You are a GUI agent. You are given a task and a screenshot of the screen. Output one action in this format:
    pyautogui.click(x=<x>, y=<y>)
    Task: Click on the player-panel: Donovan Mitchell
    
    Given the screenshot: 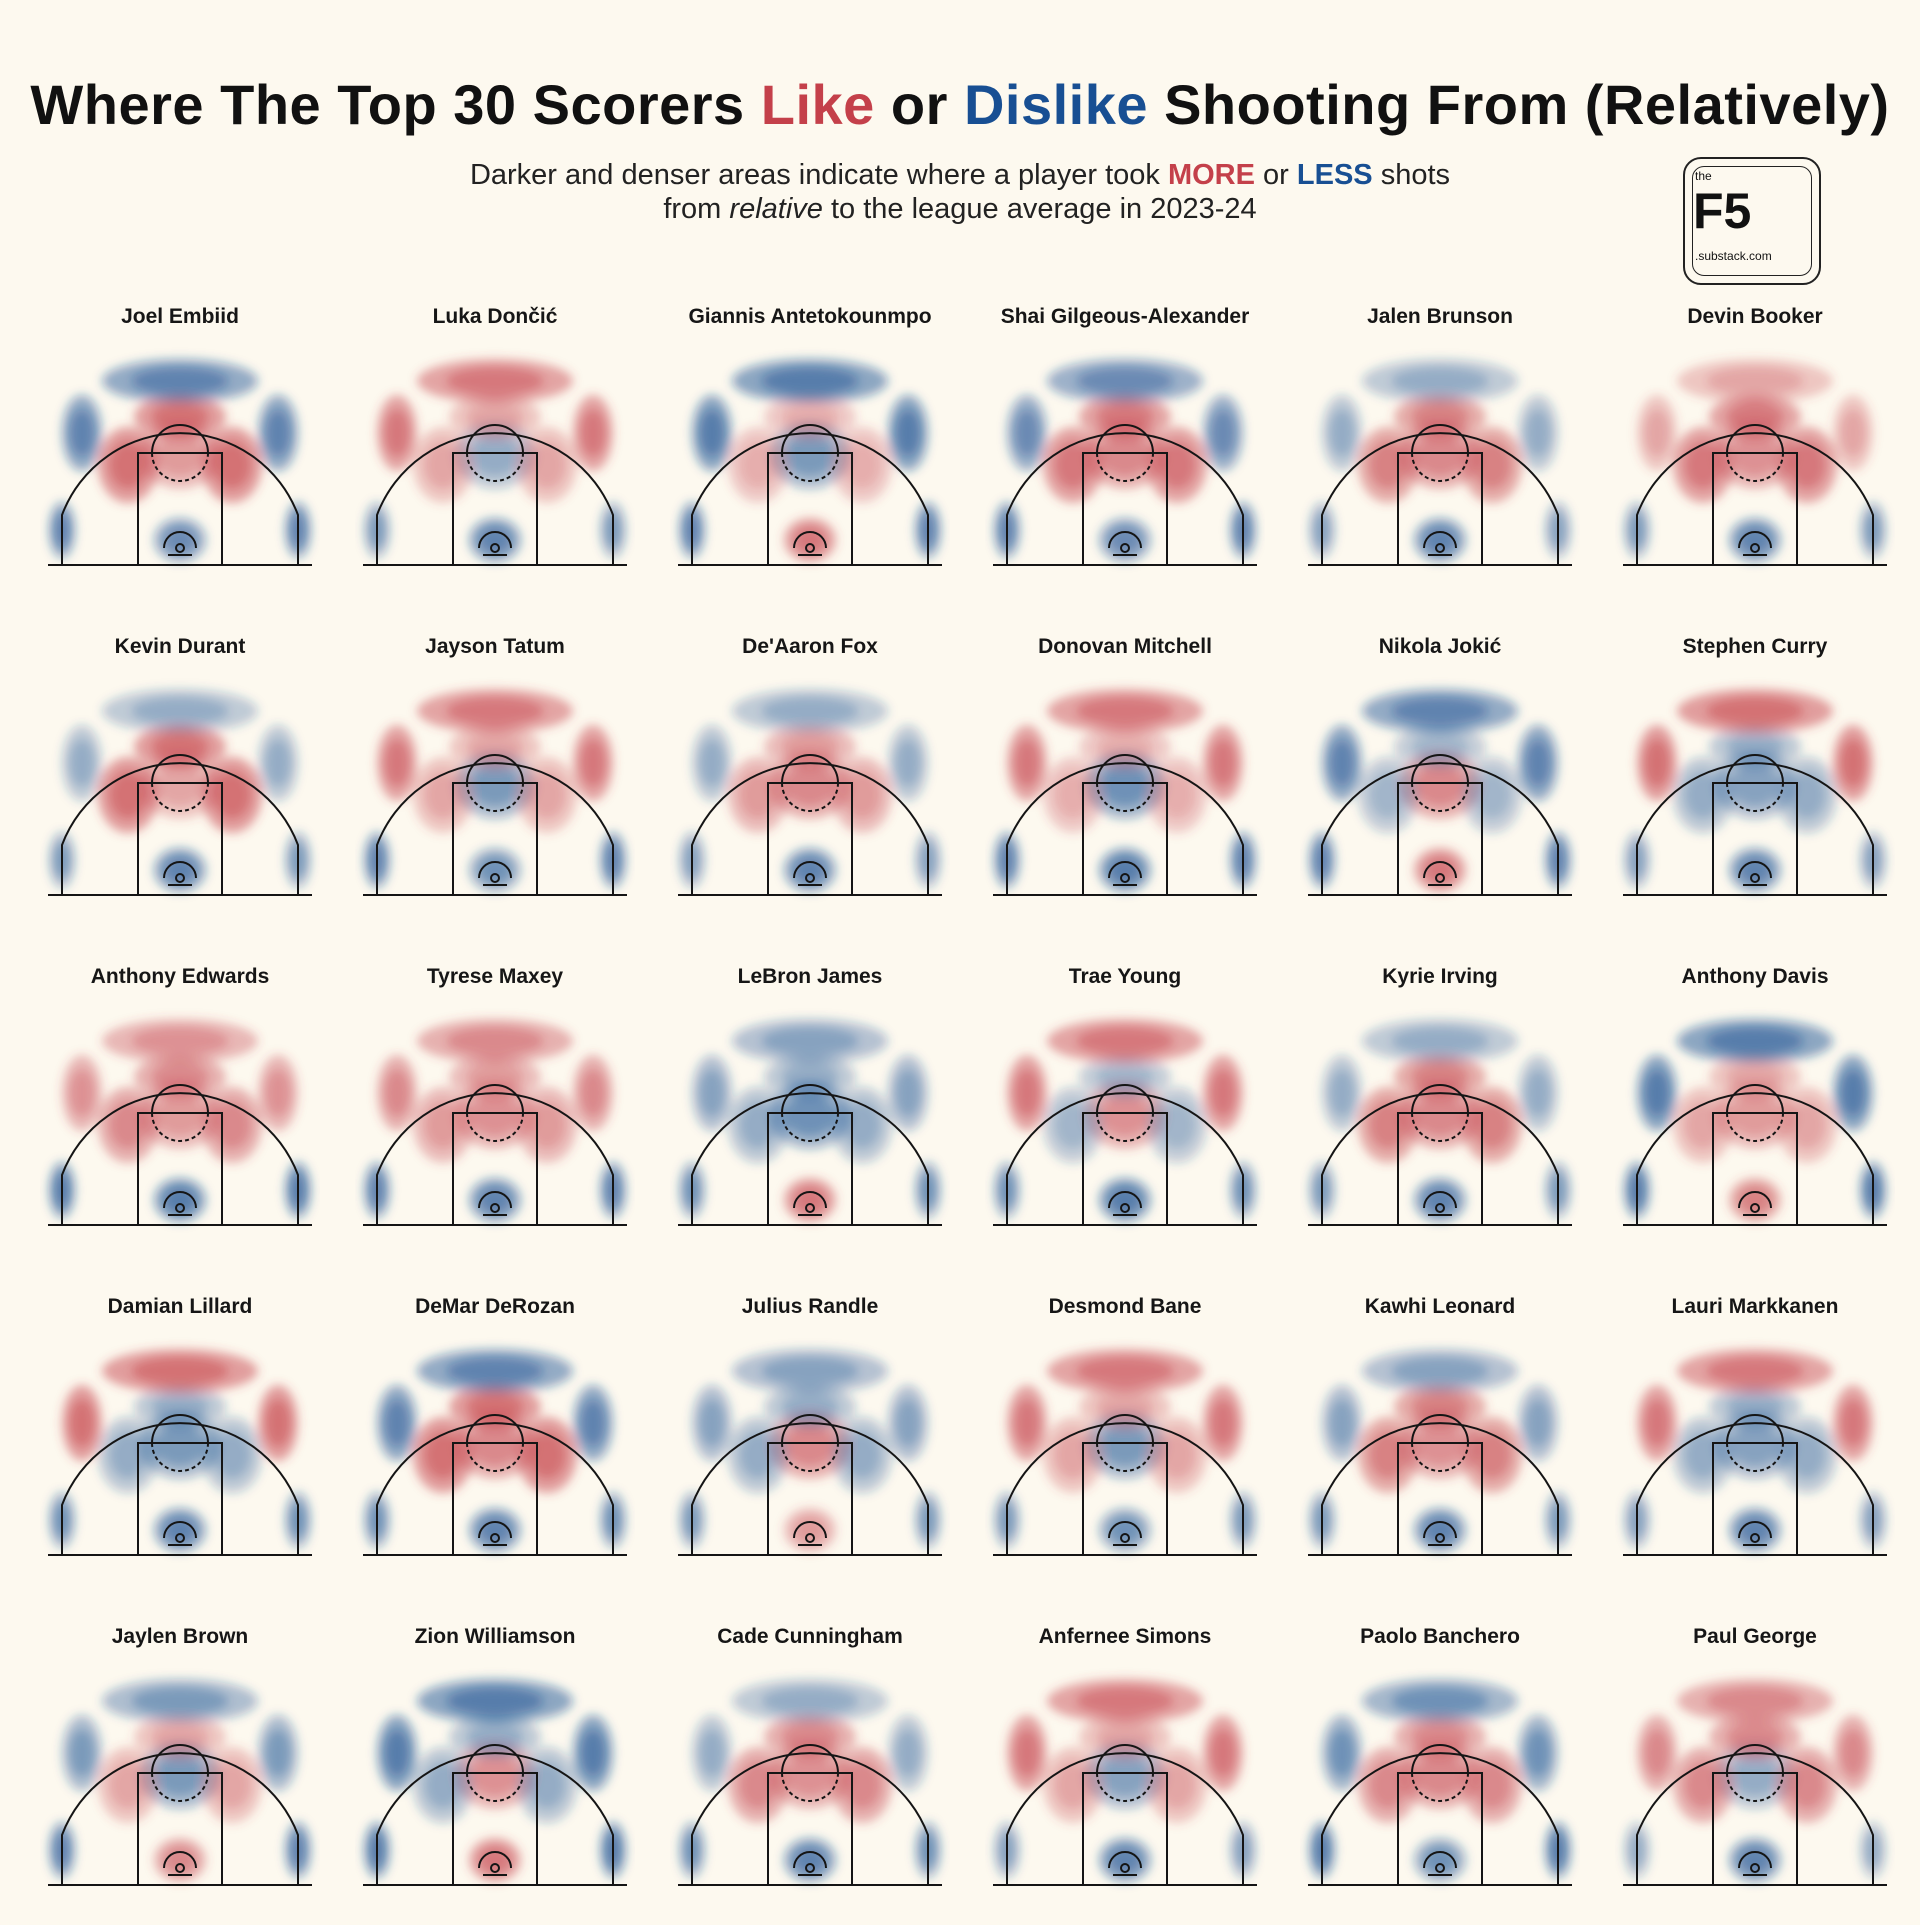 What is the action you would take?
    pyautogui.click(x=1125, y=785)
    